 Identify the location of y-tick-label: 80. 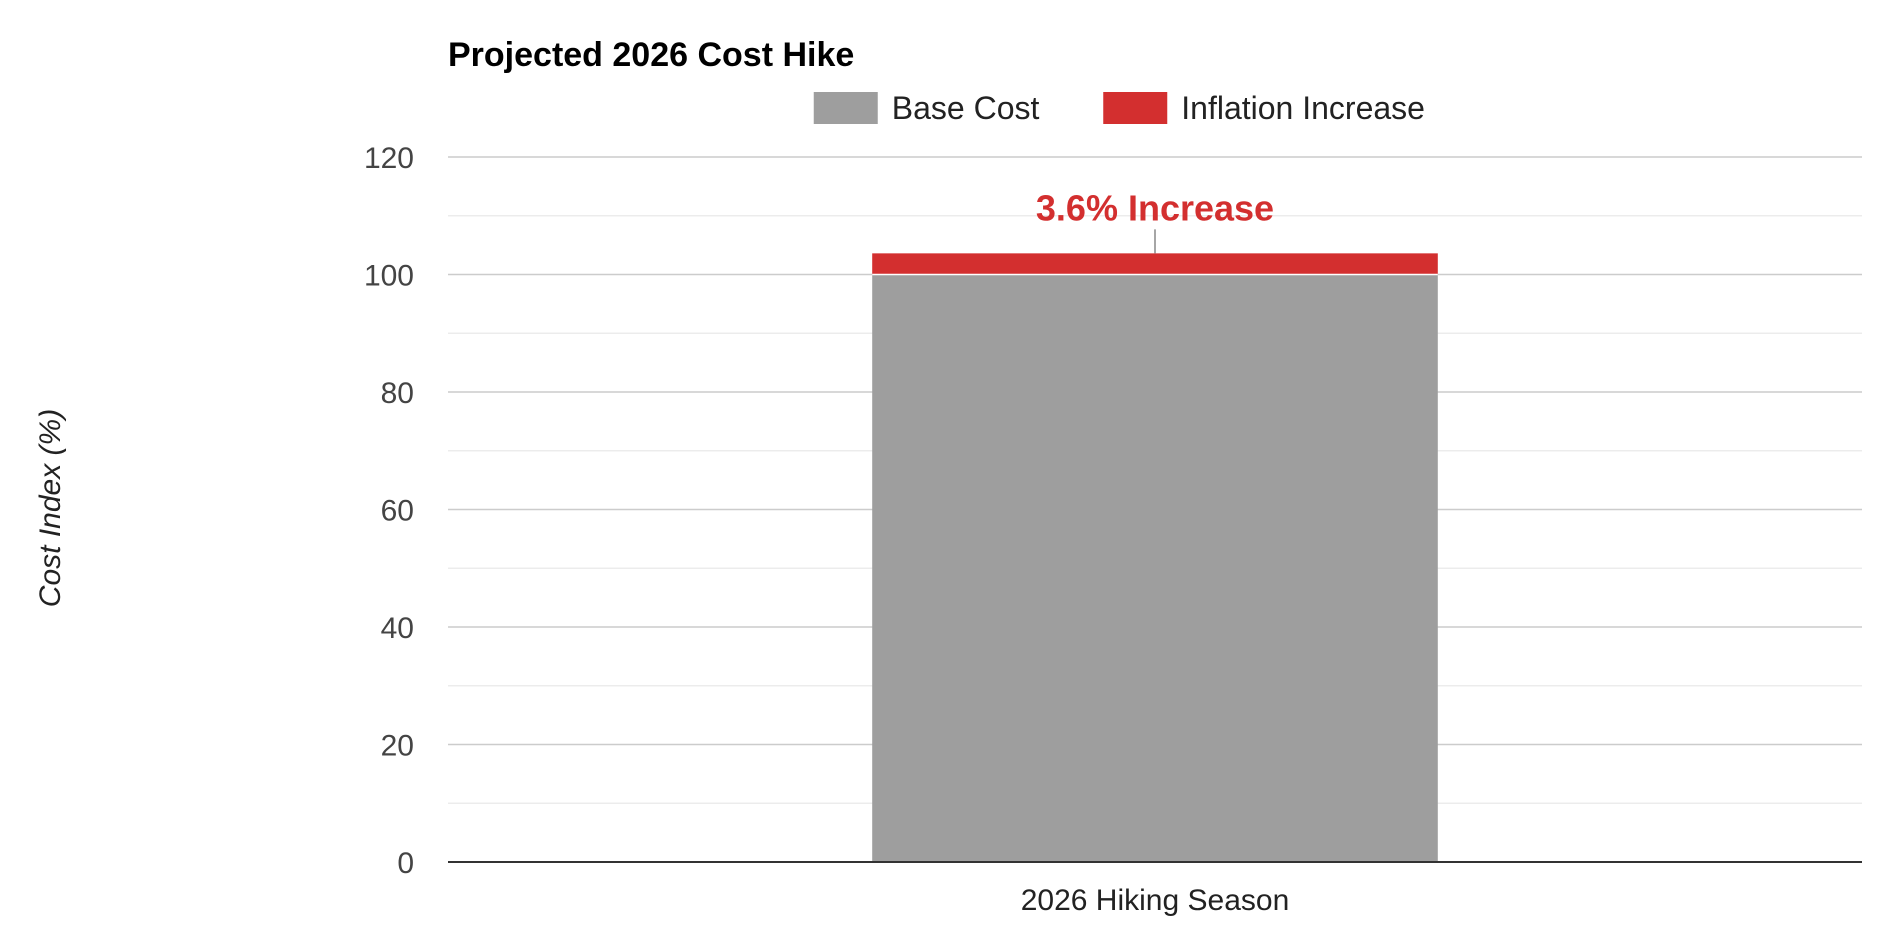
(397, 393).